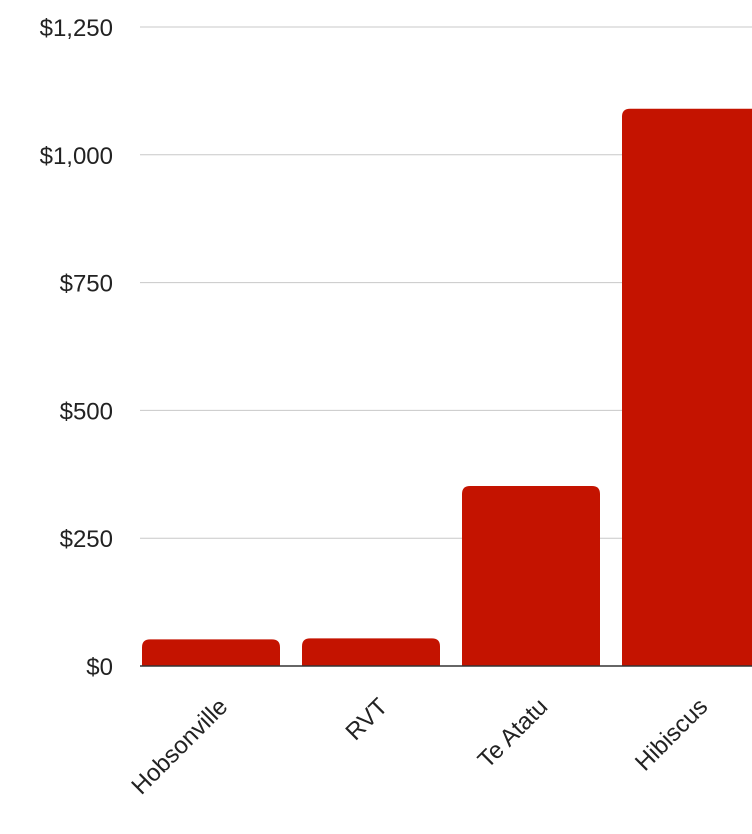 This screenshot has width=752, height=834. What do you see at coordinates (76, 156) in the screenshot?
I see `y-tick-label: $1,000` at bounding box center [76, 156].